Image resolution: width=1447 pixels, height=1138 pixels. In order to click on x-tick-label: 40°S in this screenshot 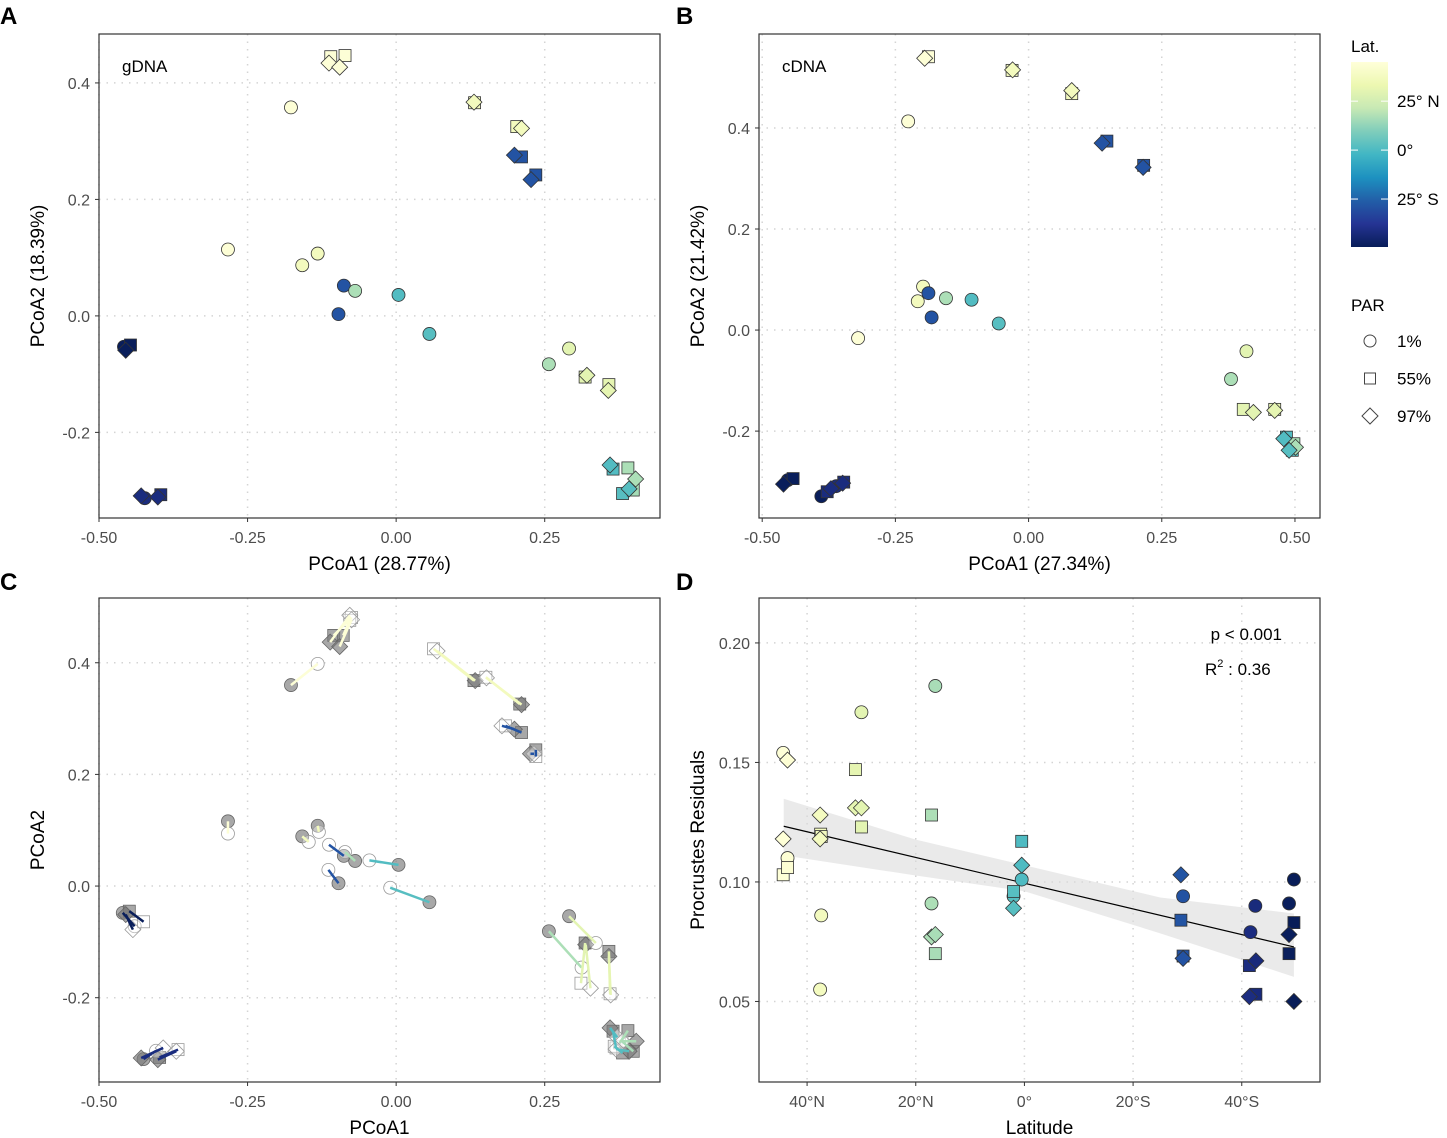, I will do `click(1241, 1102)`.